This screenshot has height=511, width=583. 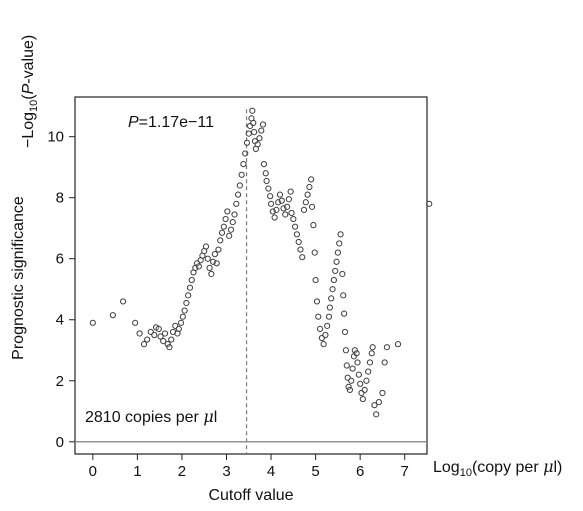 What do you see at coordinates (315, 471) in the screenshot?
I see `x-tick-label: 5` at bounding box center [315, 471].